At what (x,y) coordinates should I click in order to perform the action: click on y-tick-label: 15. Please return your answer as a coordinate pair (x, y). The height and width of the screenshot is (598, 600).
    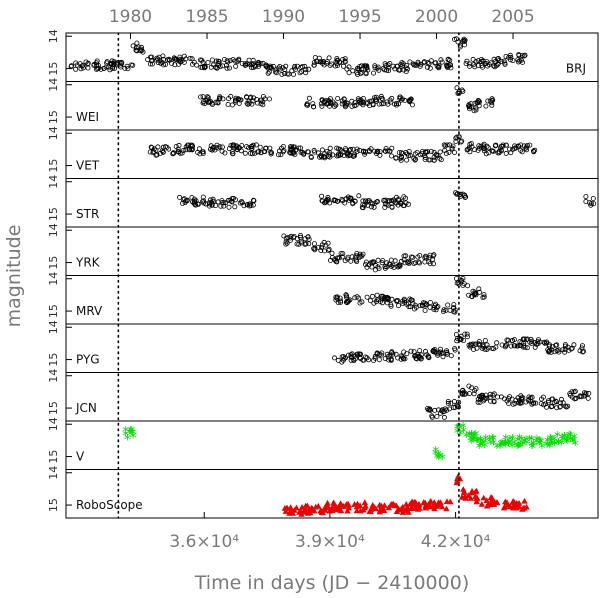
    Looking at the image, I should click on (53, 214).